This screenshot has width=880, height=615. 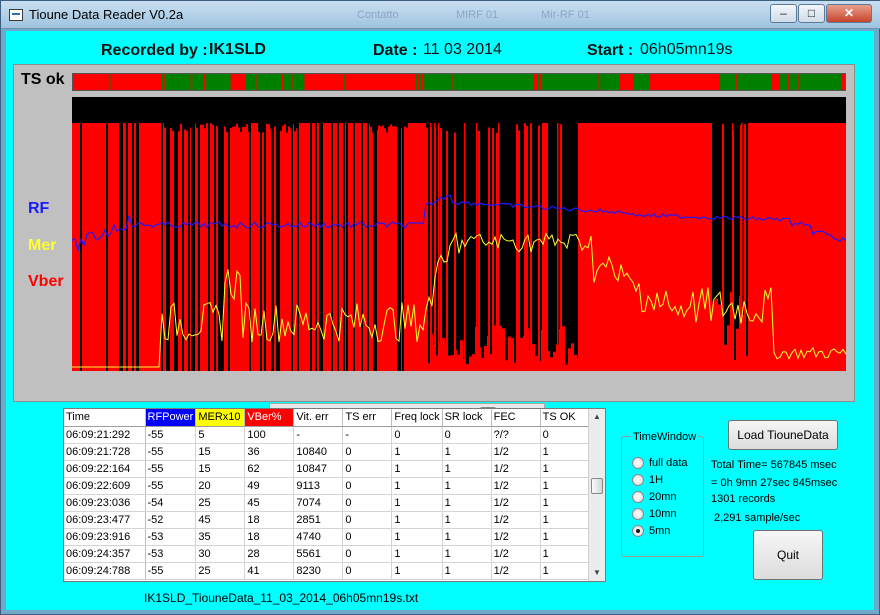 I want to click on column-header: Vit. err, so click(x=318, y=418).